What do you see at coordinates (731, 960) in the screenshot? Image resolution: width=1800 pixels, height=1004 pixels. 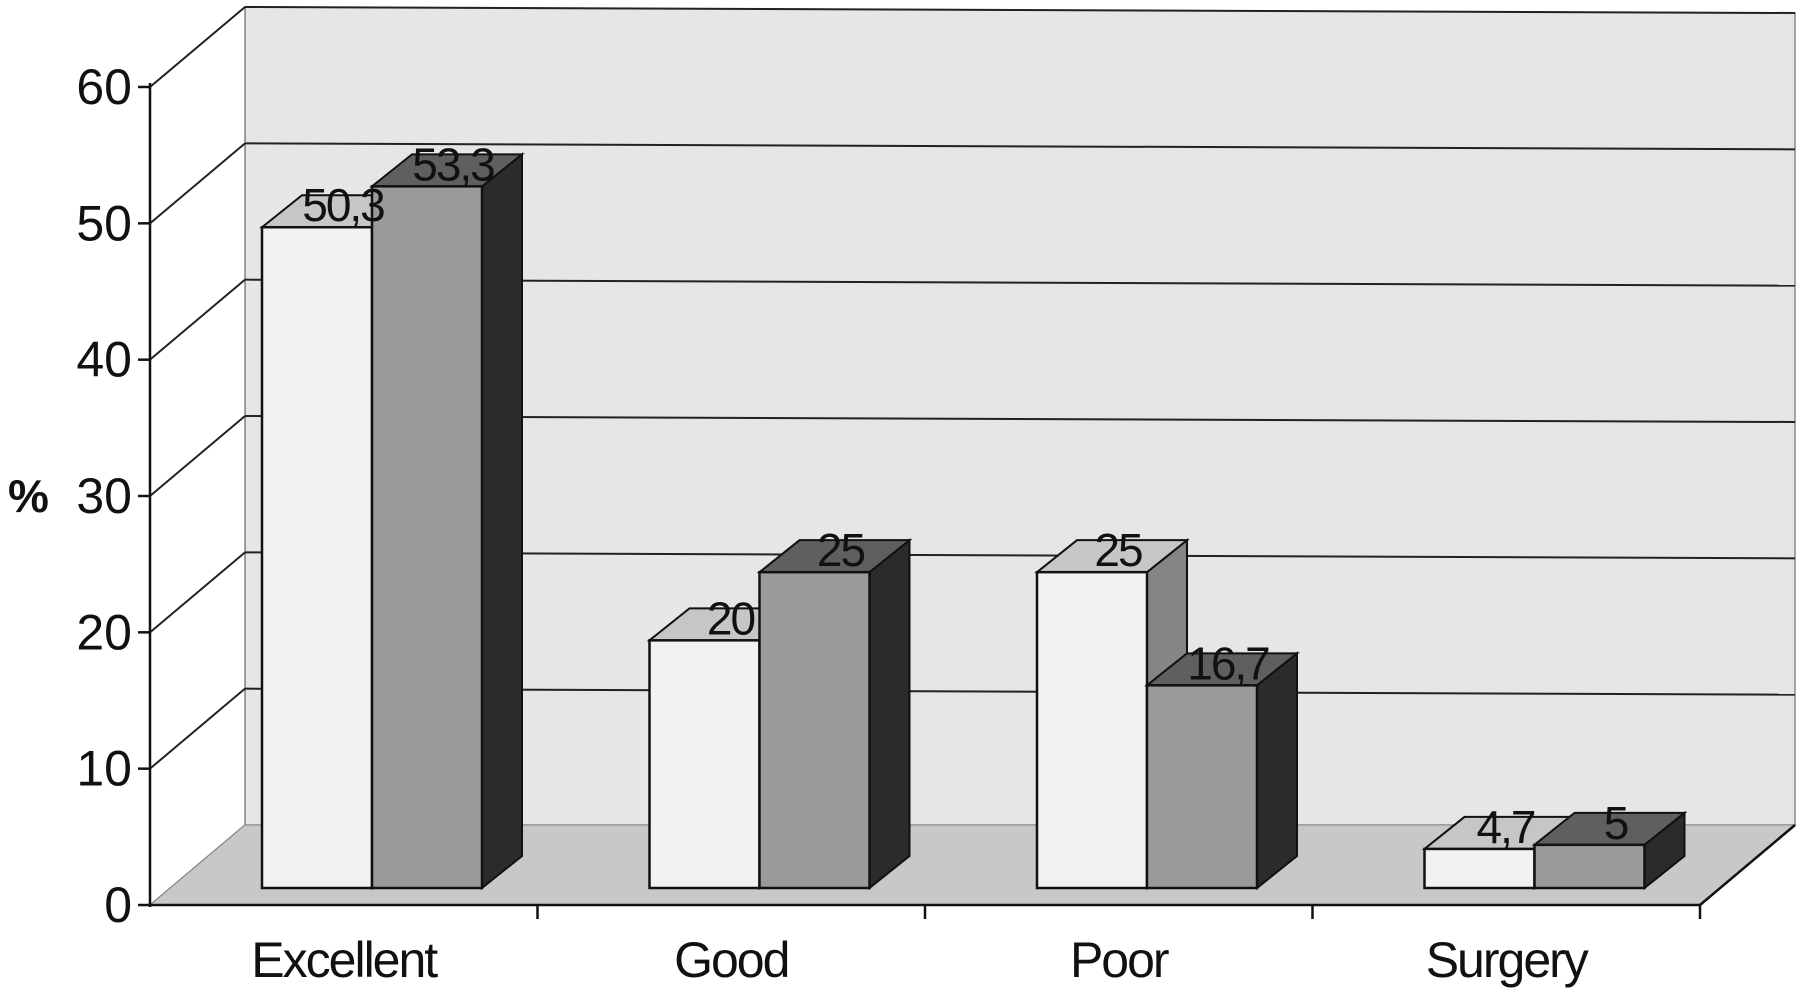 I see `x-tick-label: Good` at bounding box center [731, 960].